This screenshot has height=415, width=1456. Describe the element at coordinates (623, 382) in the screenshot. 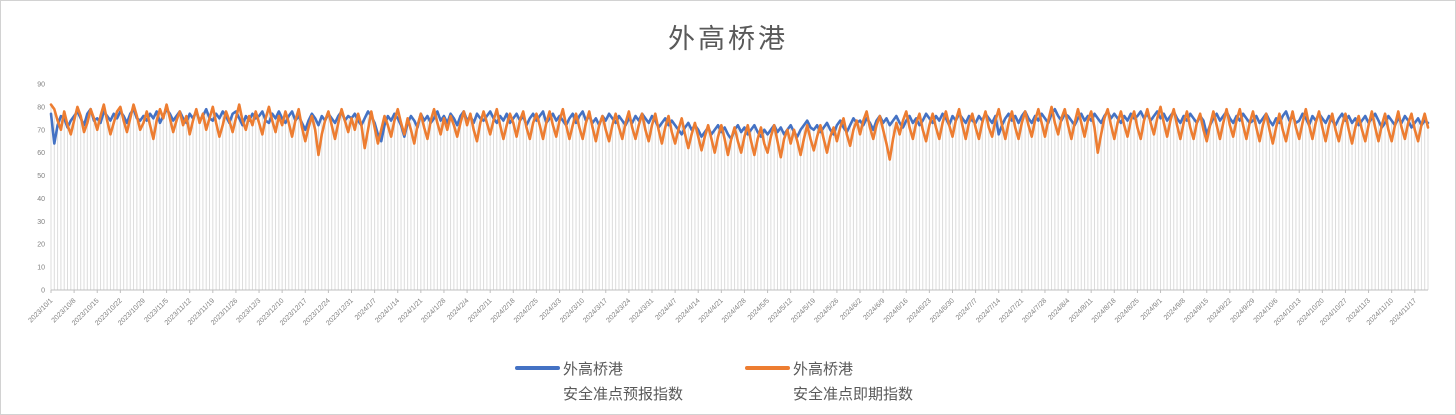

I see `legend-label-forecast: 外高桥港 安全准点预报指数` at that location.